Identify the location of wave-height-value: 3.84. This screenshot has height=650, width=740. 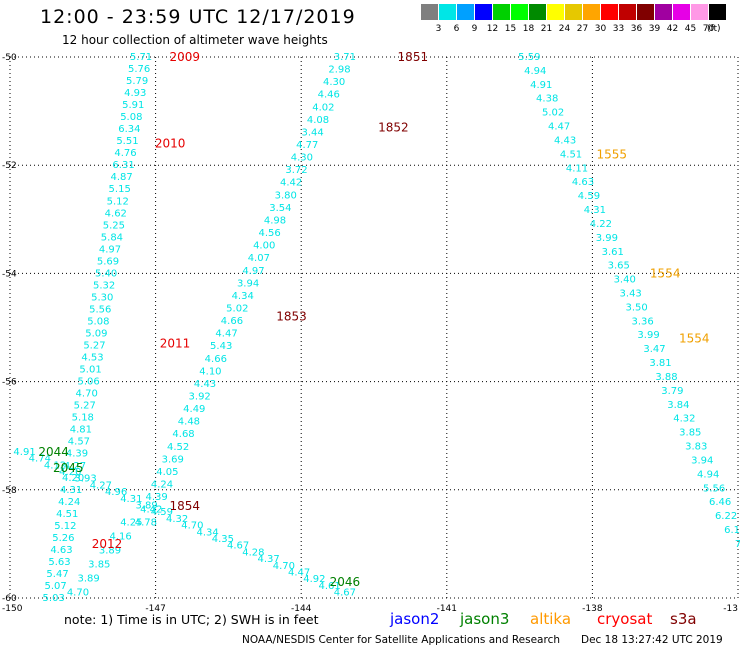
(678, 405).